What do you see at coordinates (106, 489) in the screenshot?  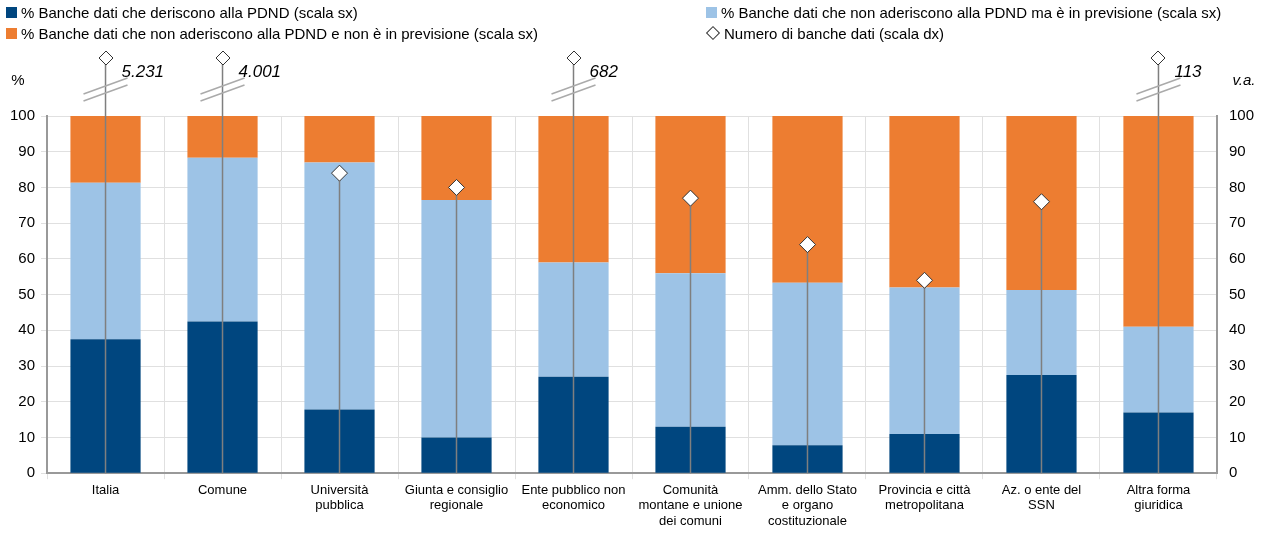 I see `x-tick-label: Italia` at bounding box center [106, 489].